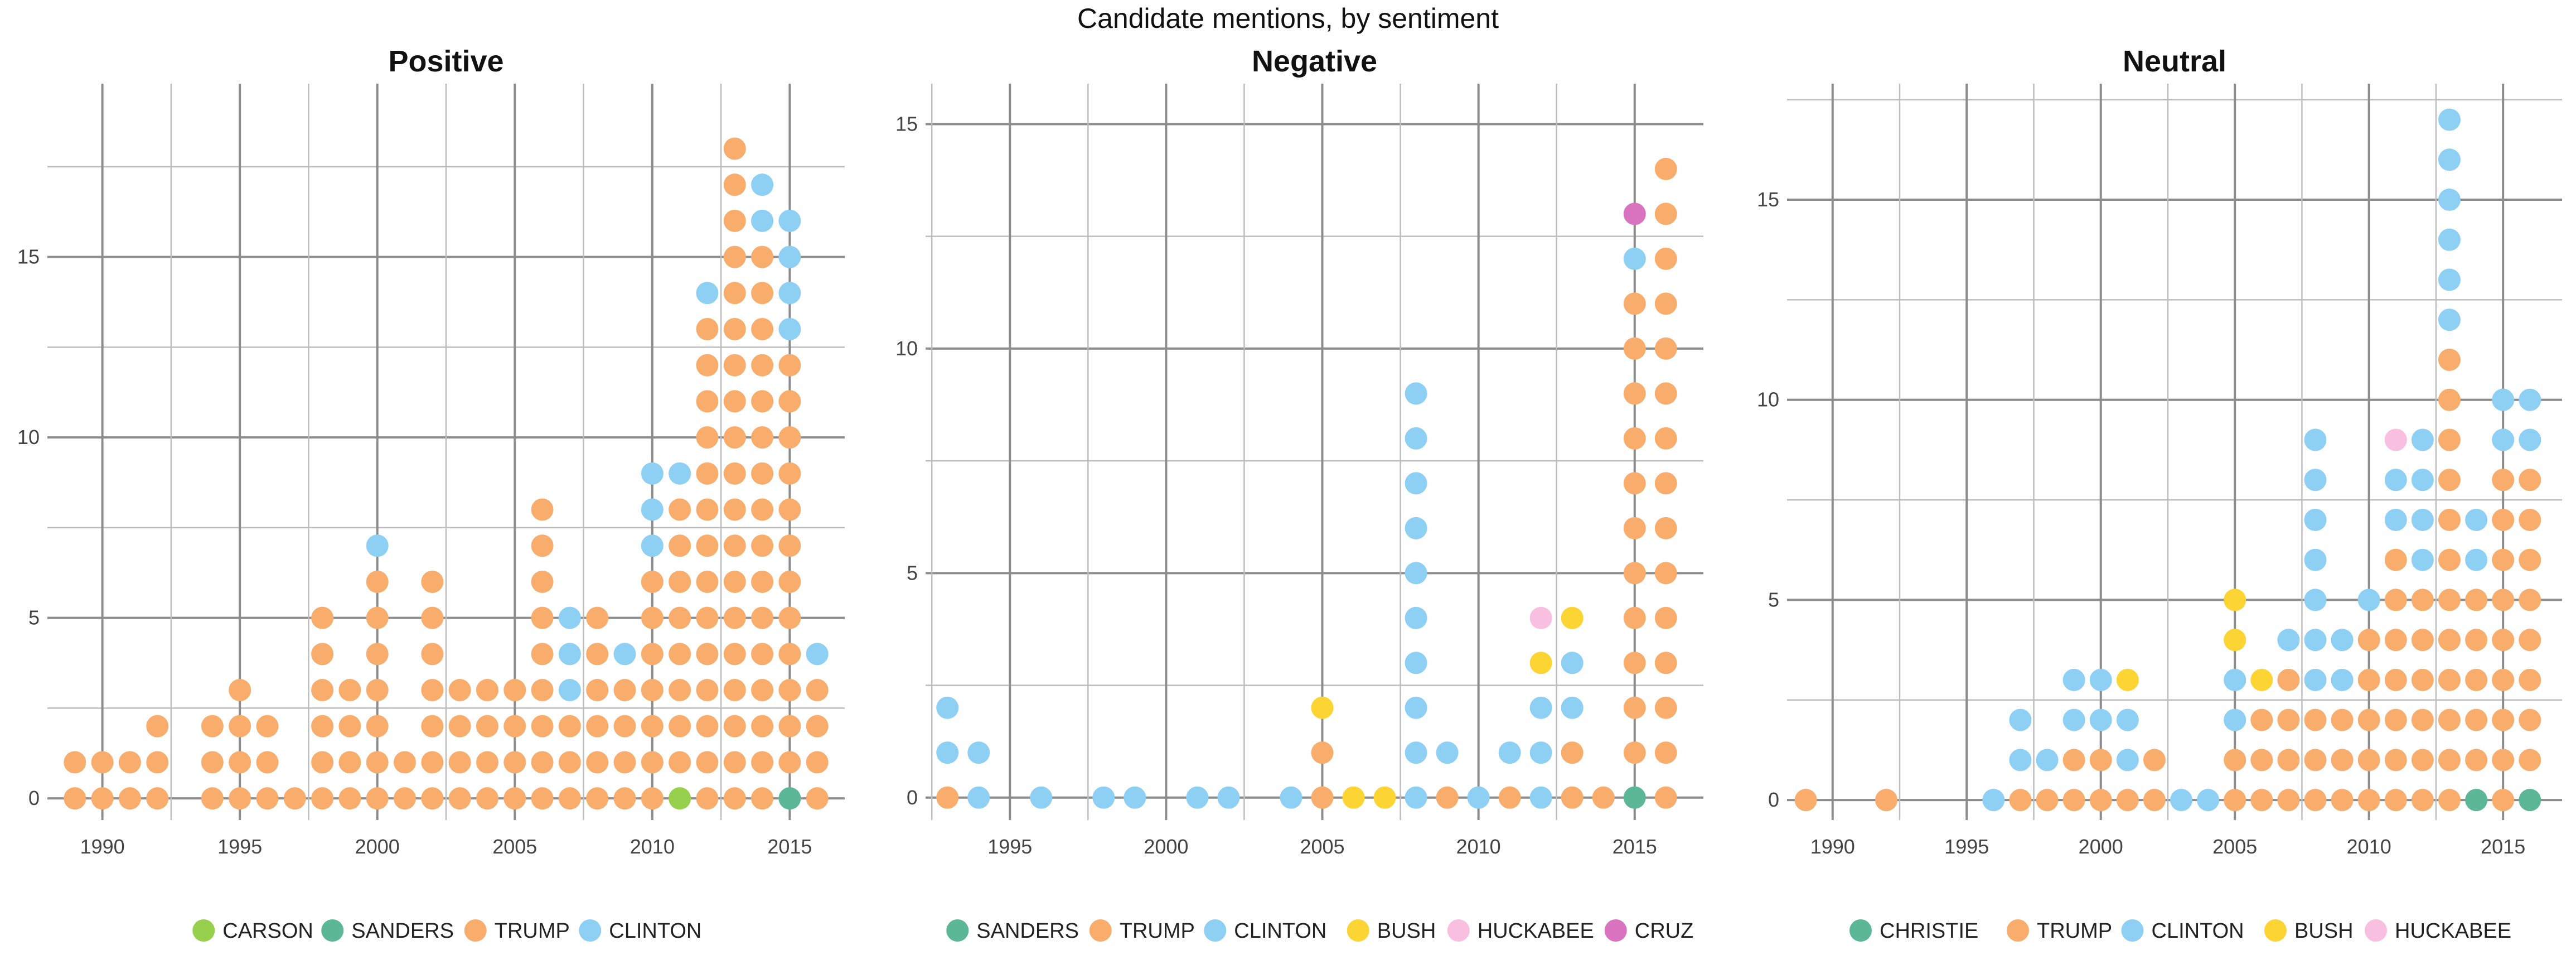 The width and height of the screenshot is (2576, 974). What do you see at coordinates (252, 931) in the screenshot?
I see `legend-item-carson: CARSON` at bounding box center [252, 931].